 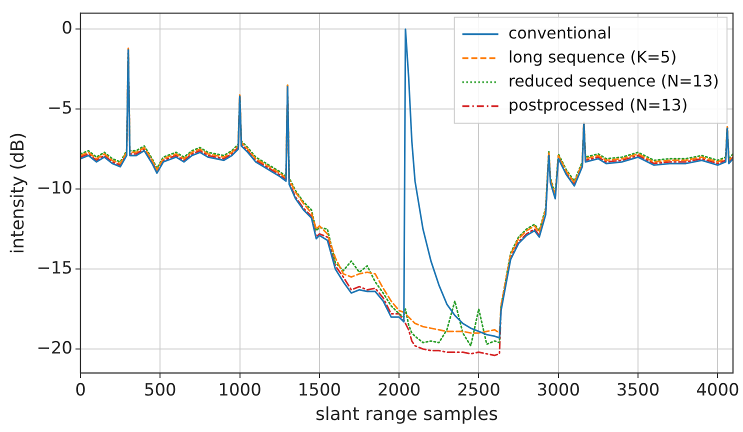 I want to click on y-tick-label: 0, so click(x=67, y=28).